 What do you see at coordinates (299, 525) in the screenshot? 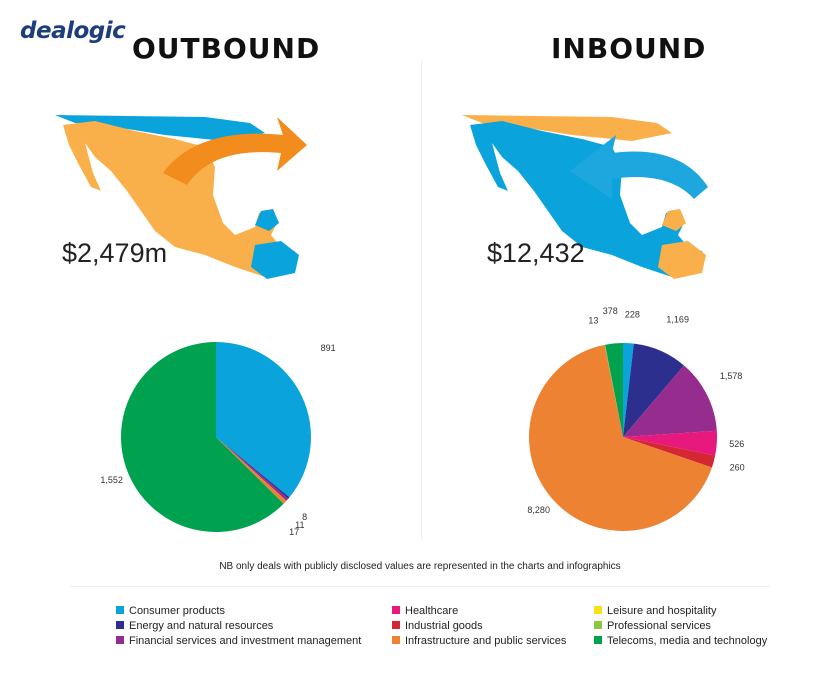
I see `pie-data-label: 11` at bounding box center [299, 525].